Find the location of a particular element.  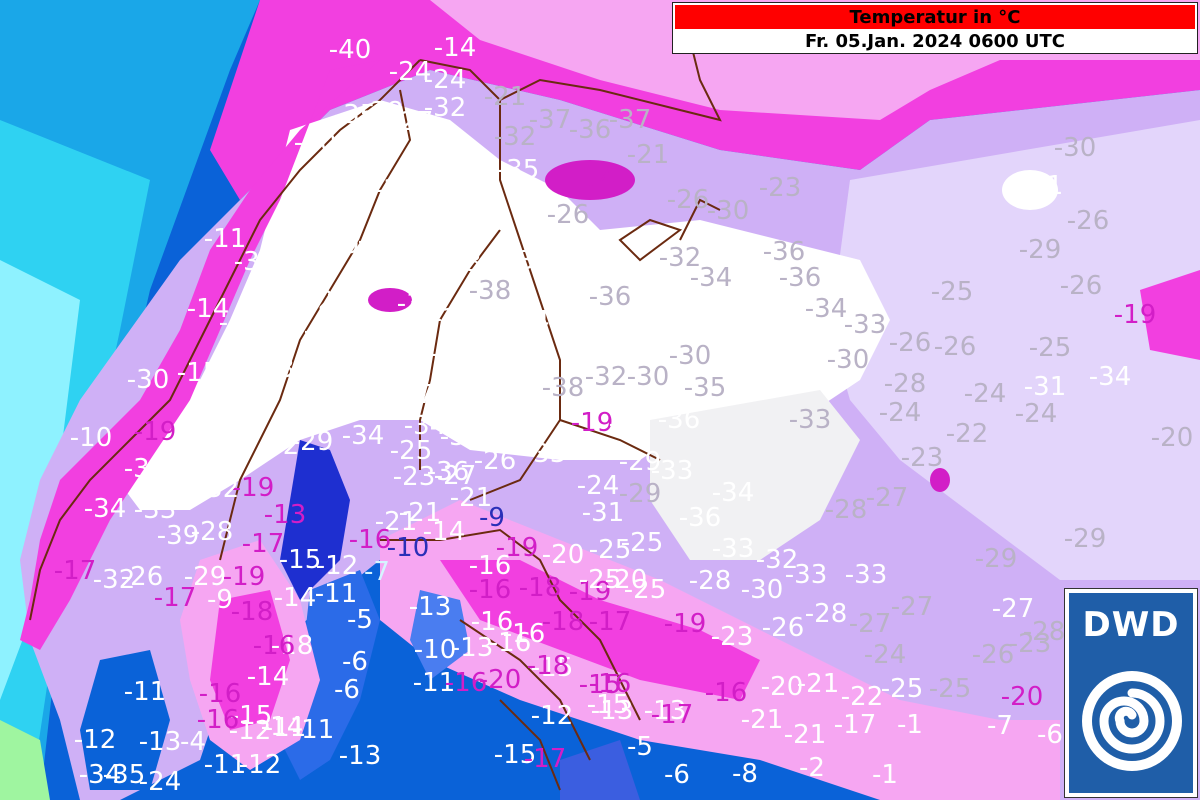

temperature-label: -39 is located at coordinates (145, 469).